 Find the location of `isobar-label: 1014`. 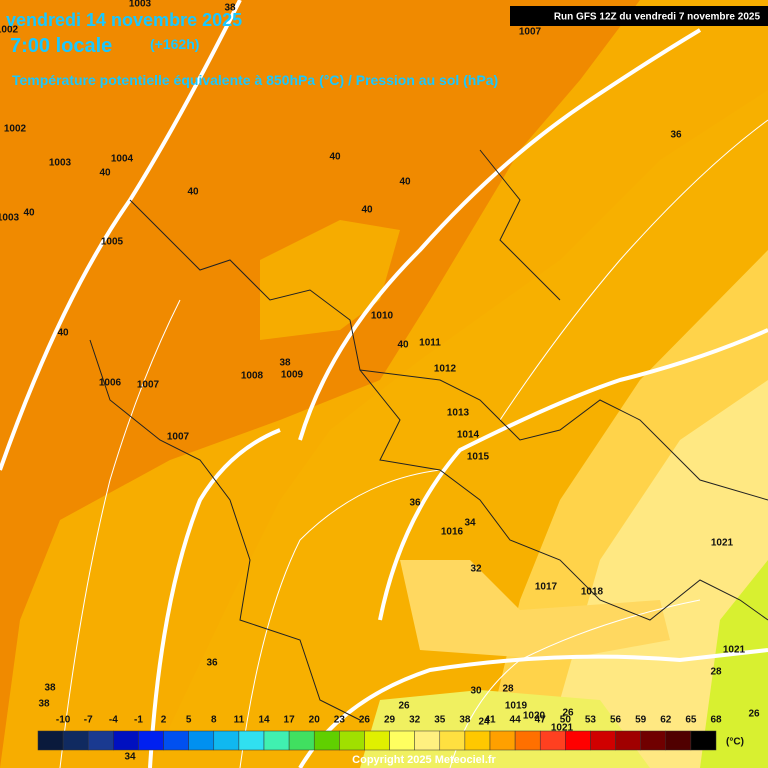

isobar-label: 1014 is located at coordinates (468, 435).